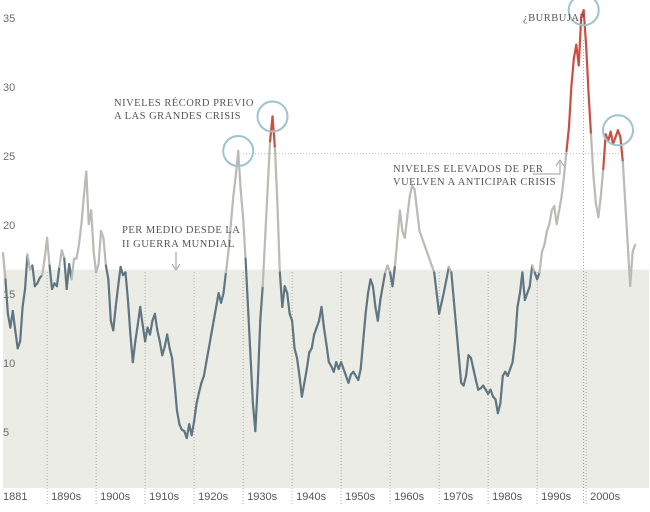 The image size is (650, 512). Describe the element at coordinates (213, 497) in the screenshot. I see `x-tick-label: 1920s` at that location.